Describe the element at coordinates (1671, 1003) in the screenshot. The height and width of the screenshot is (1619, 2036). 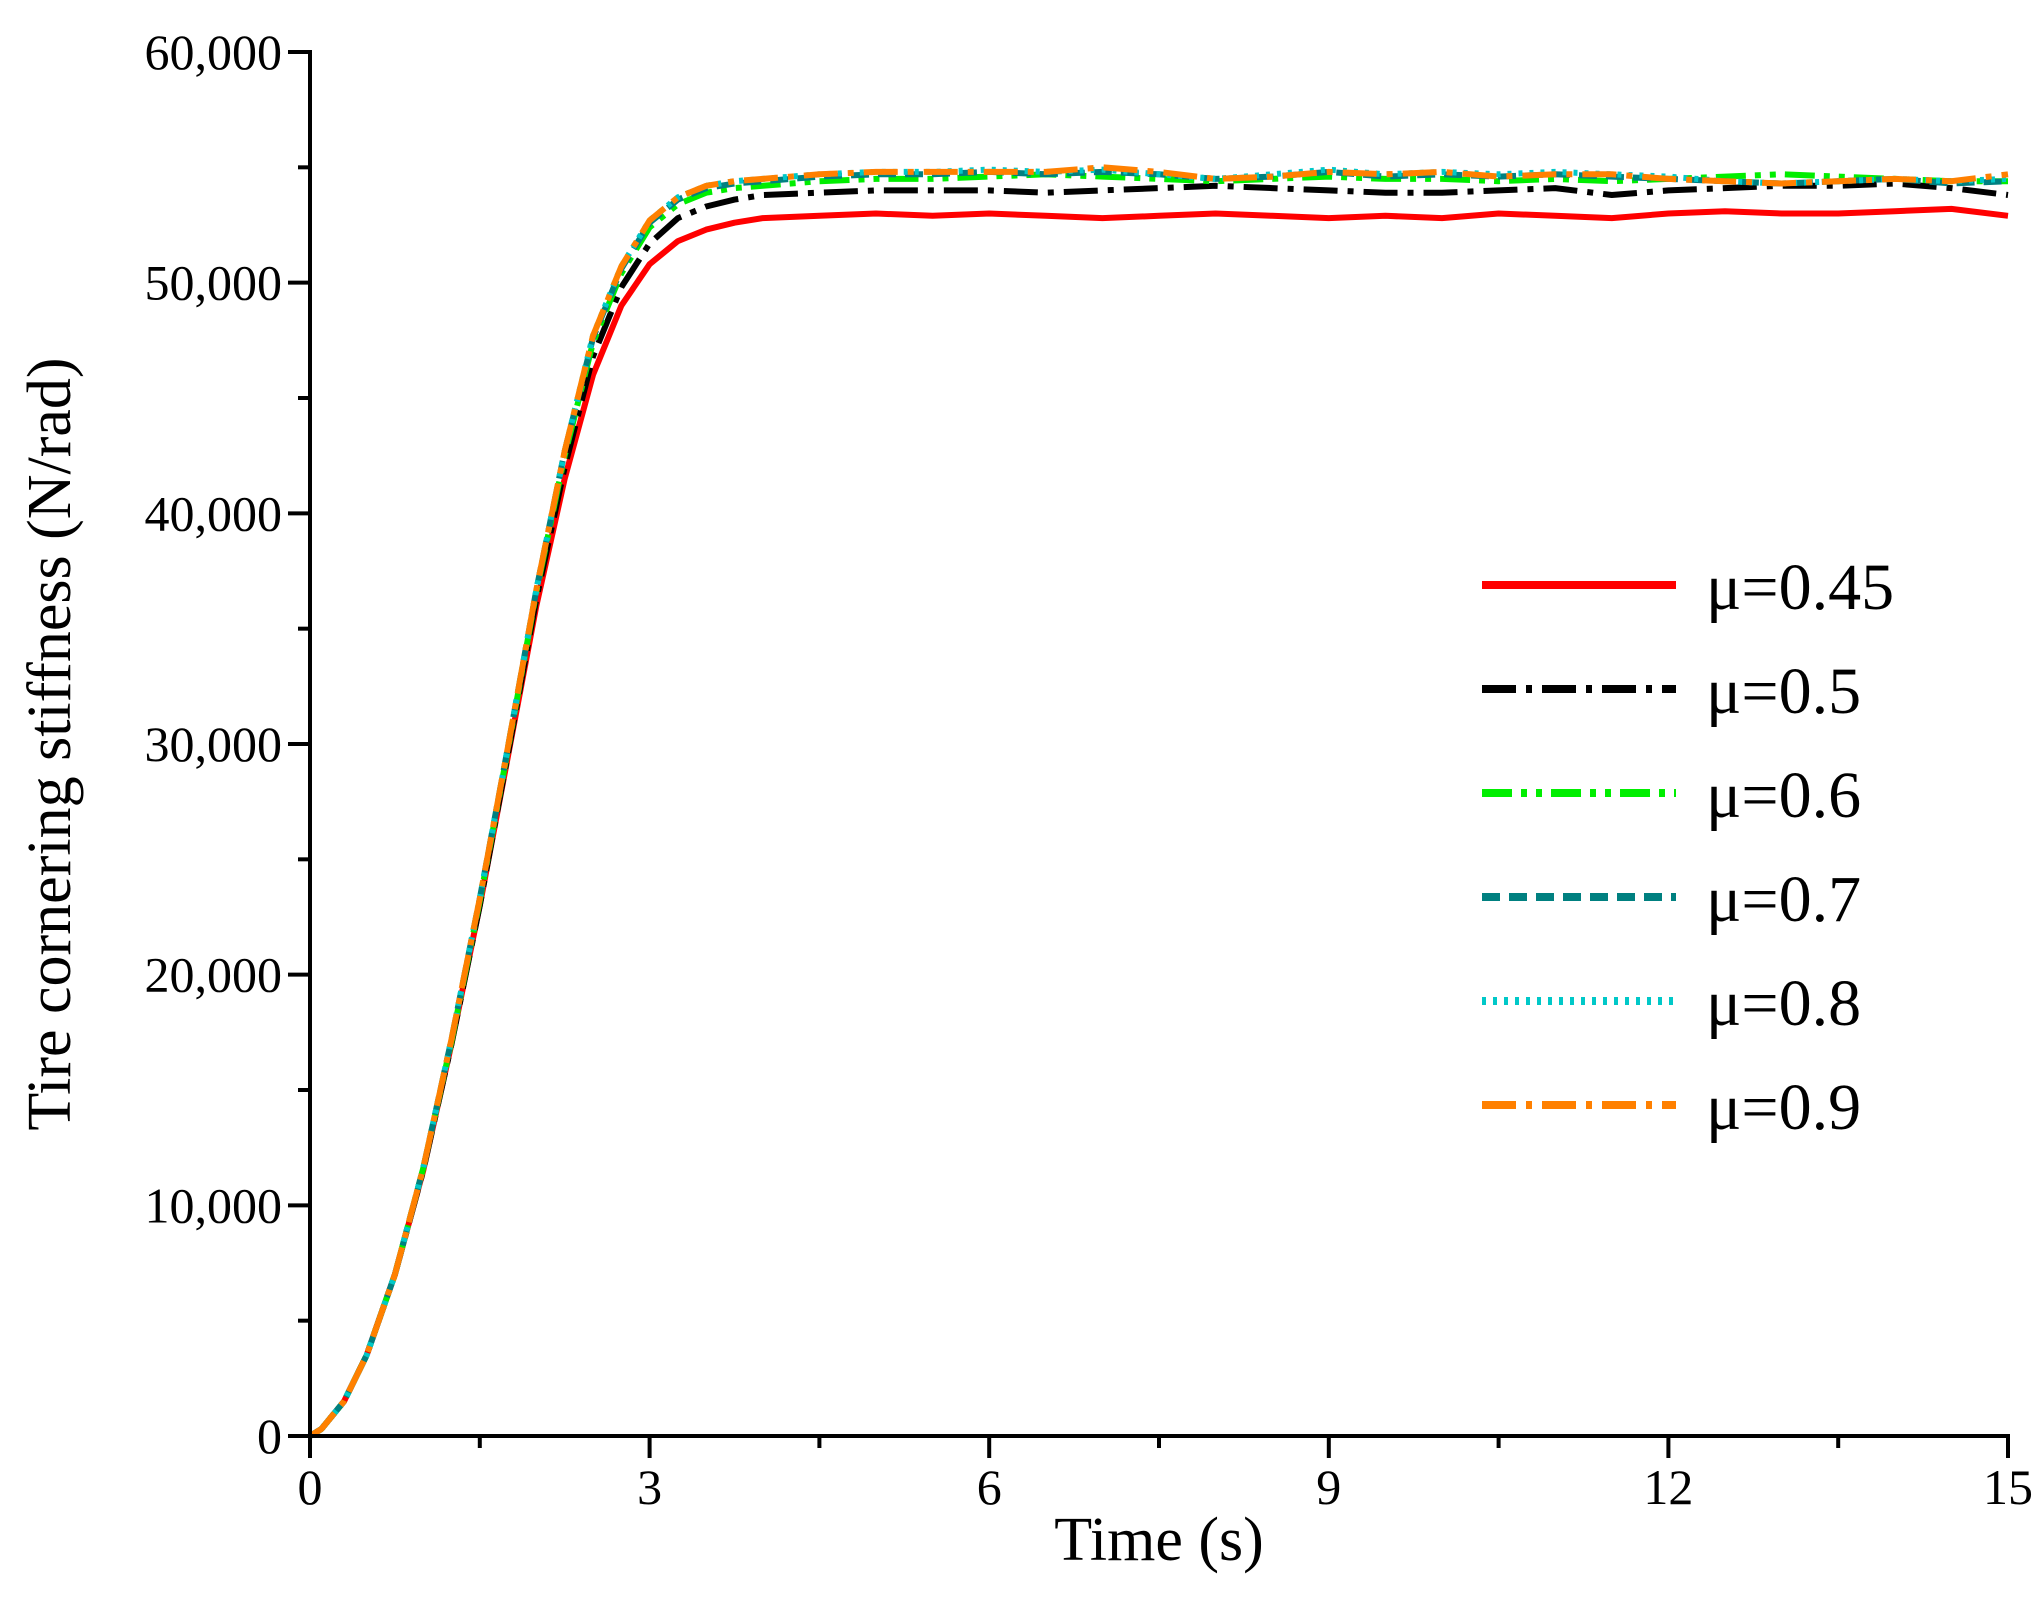
I see `legend-entry: μ=0.8` at that location.